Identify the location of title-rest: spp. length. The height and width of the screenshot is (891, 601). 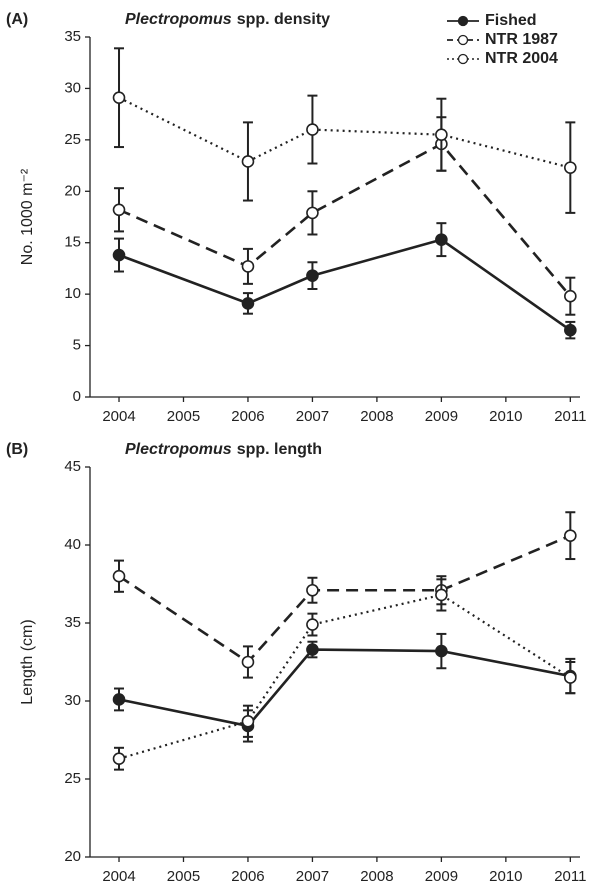
(279, 449).